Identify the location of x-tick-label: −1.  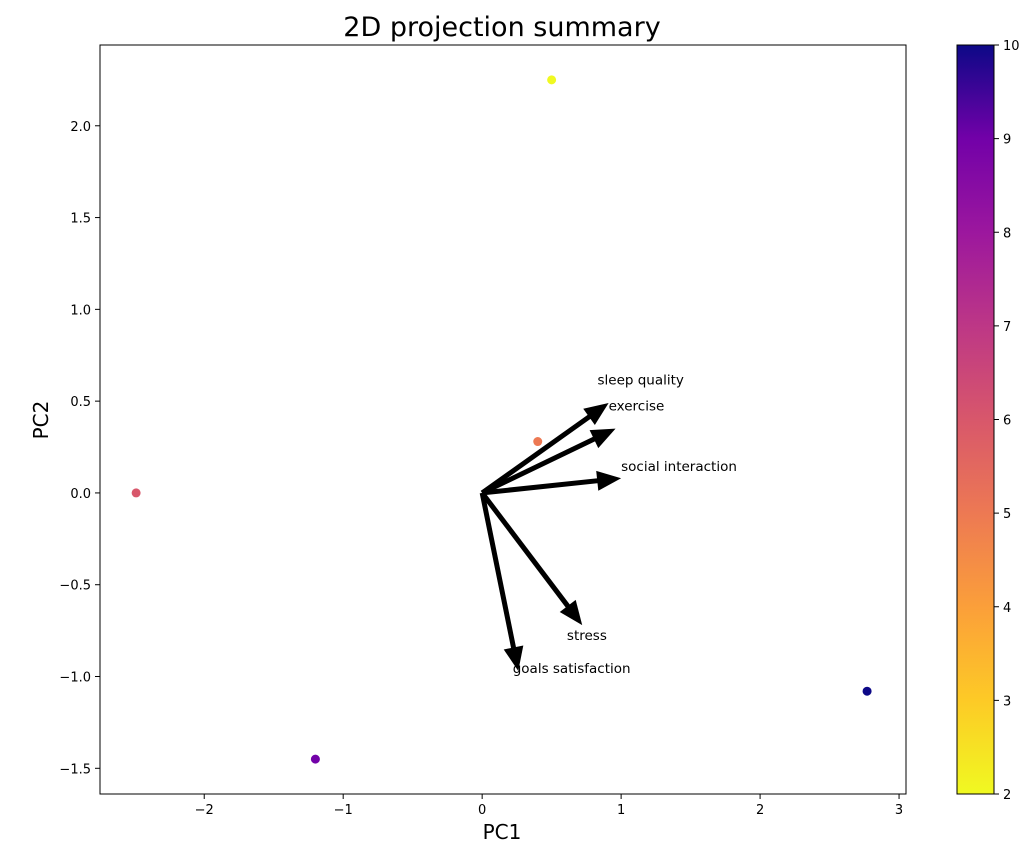
(343, 810).